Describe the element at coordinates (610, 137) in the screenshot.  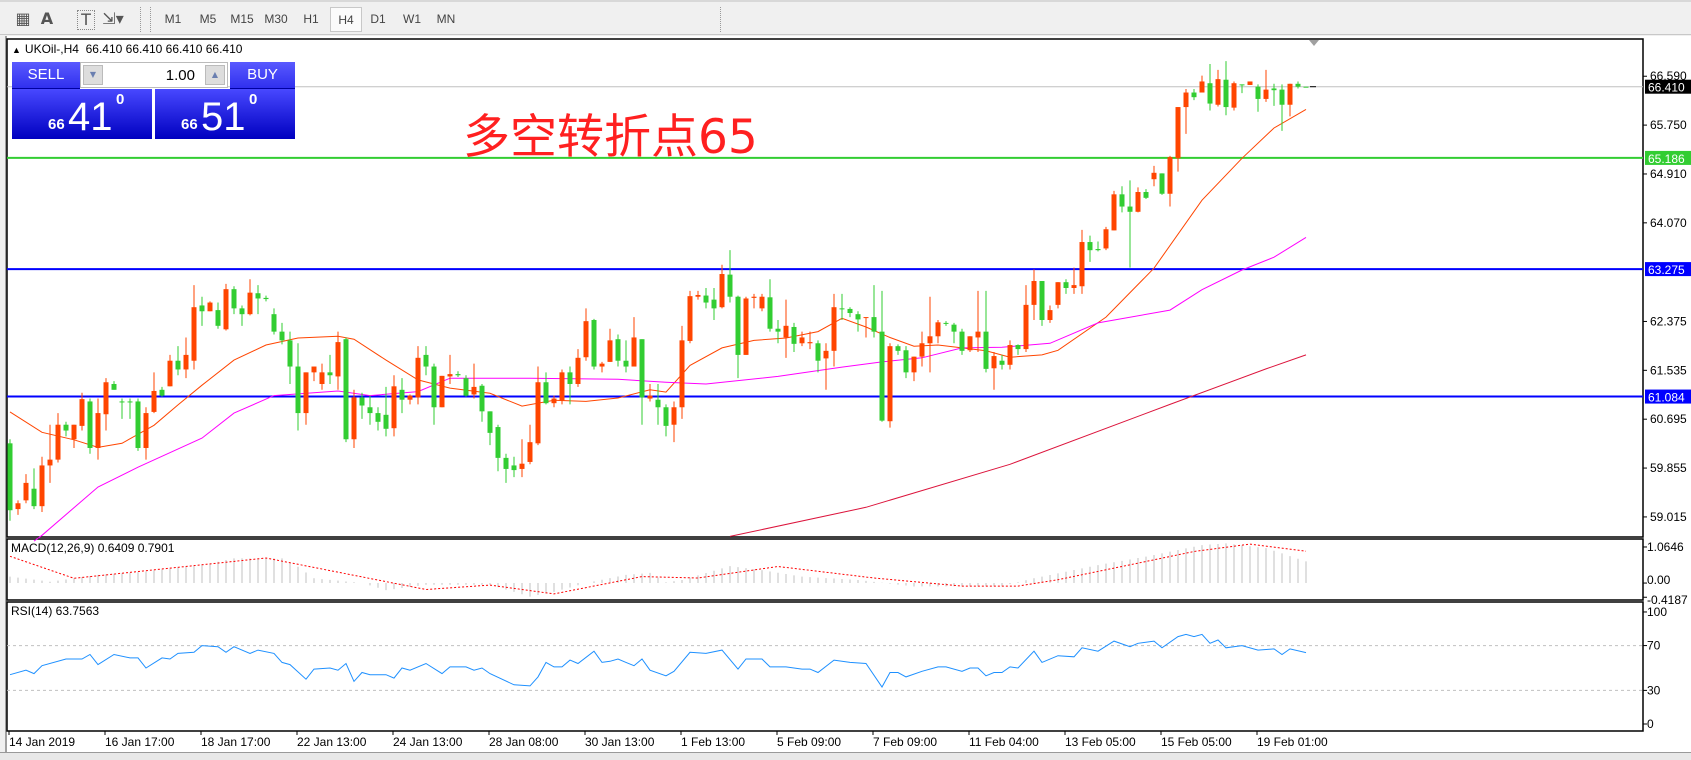
I see `chart-annotation-text: 多空转折点65` at that location.